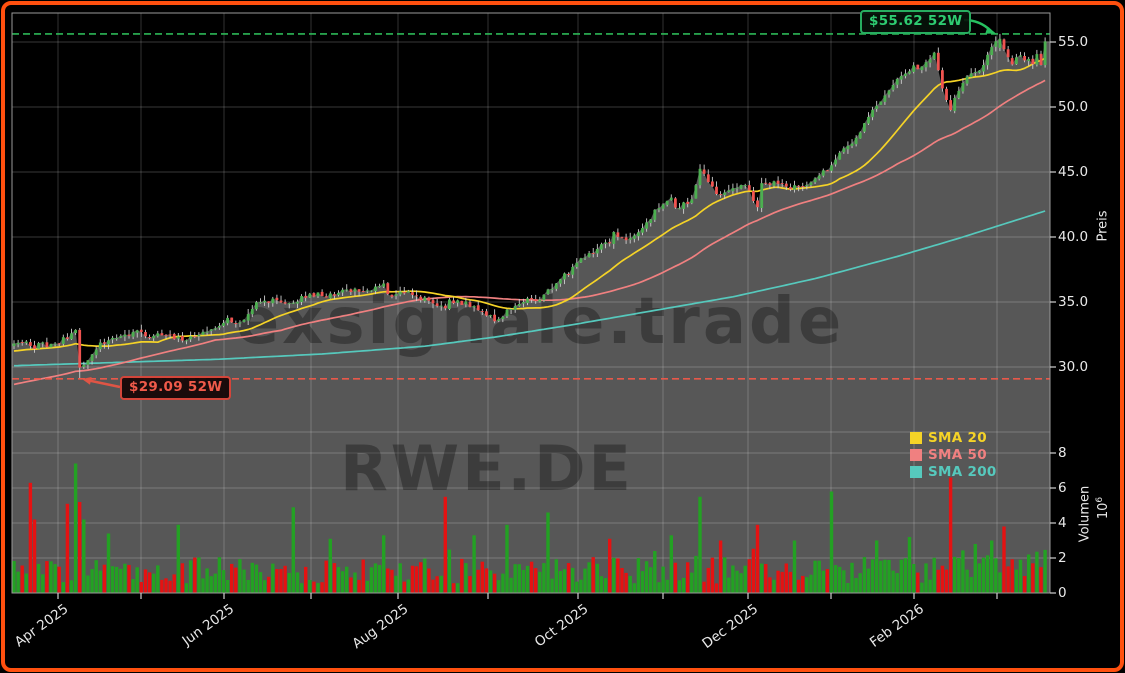  I want to click on volume-tick-label: 0, so click(1062, 593).